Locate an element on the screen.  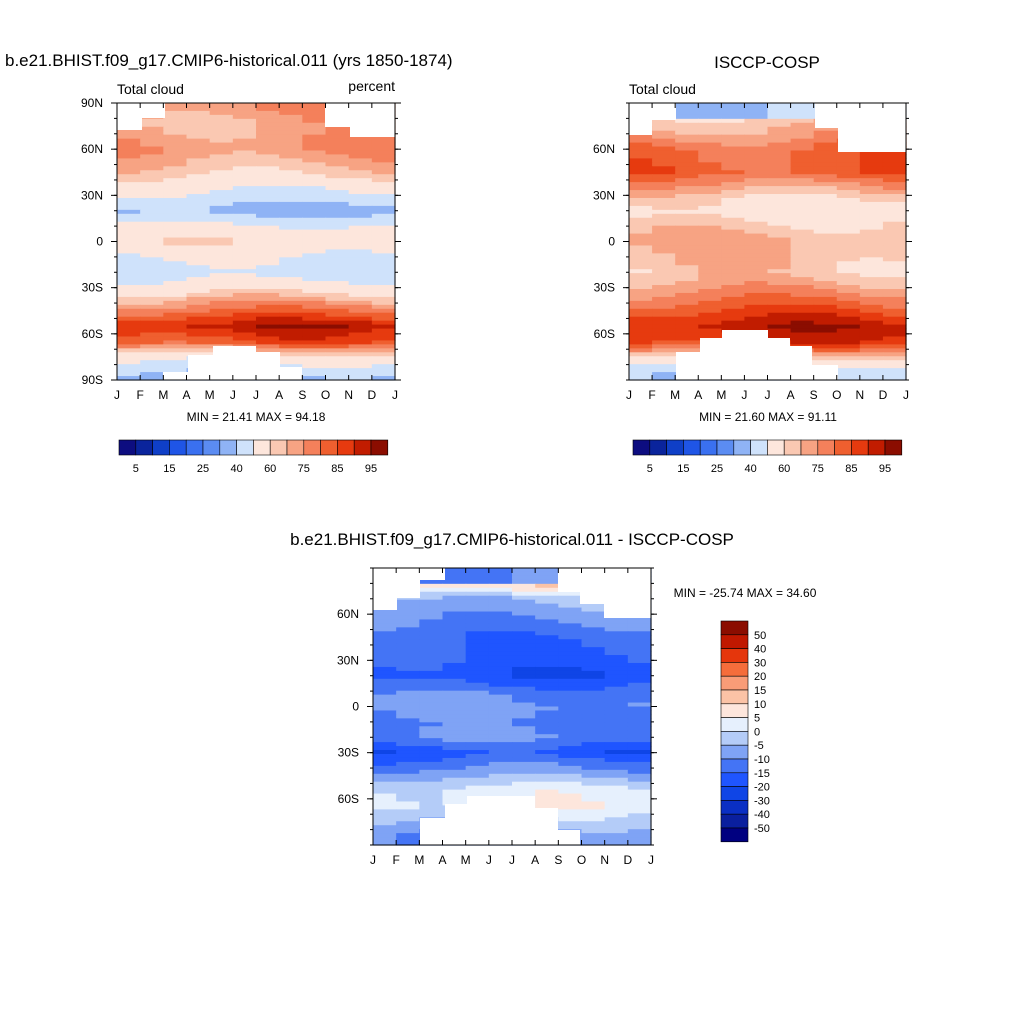
y-tick-label: 0 is located at coordinates (99, 242).